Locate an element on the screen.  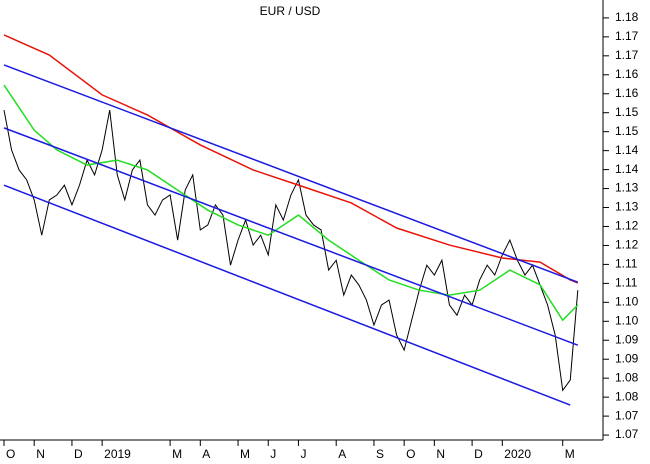
x-tick-label: 2020 is located at coordinates (517, 454).